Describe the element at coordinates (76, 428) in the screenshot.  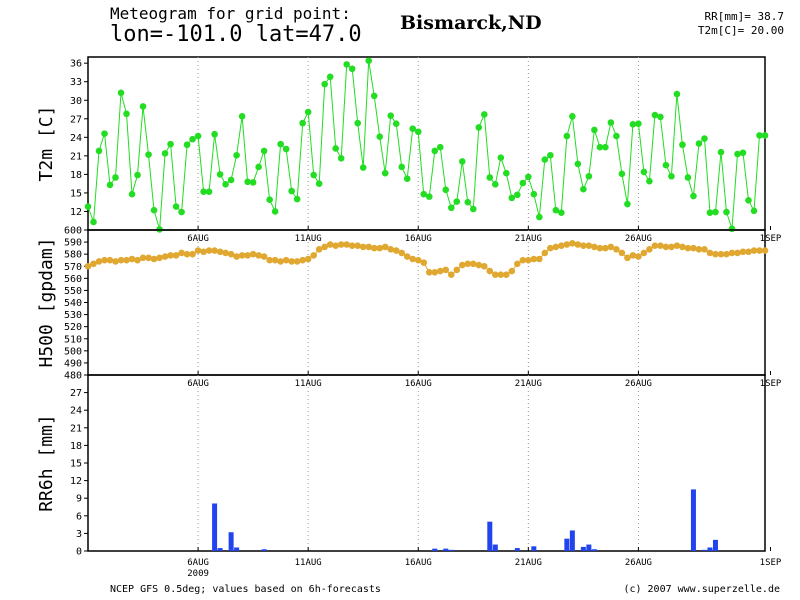
I see `precipitation-ytick-label: 21` at that location.